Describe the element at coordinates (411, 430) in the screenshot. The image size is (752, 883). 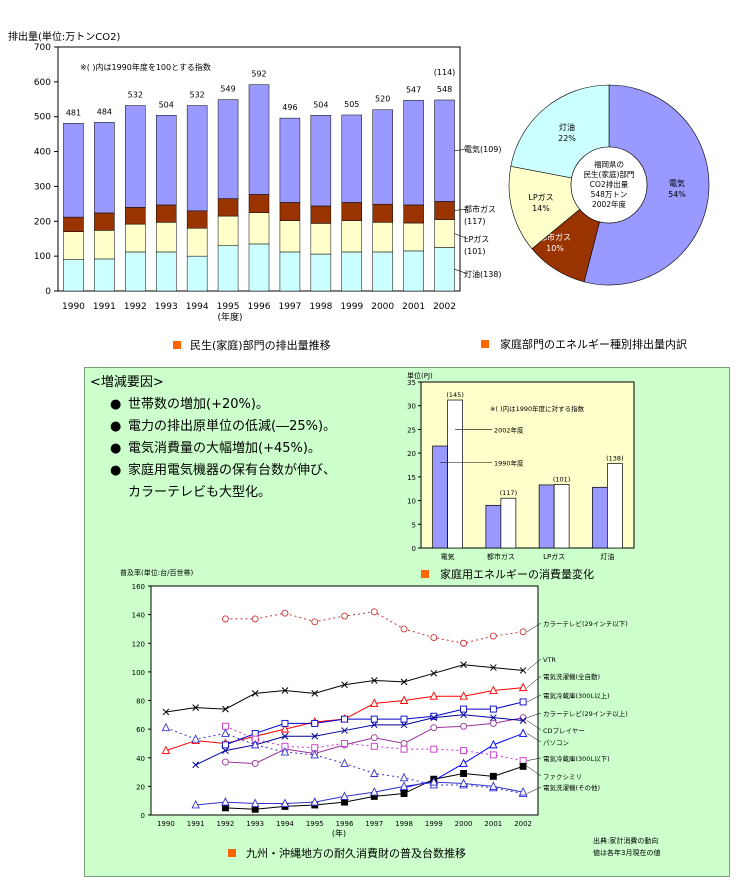
I see `y-tick-label: 25` at that location.